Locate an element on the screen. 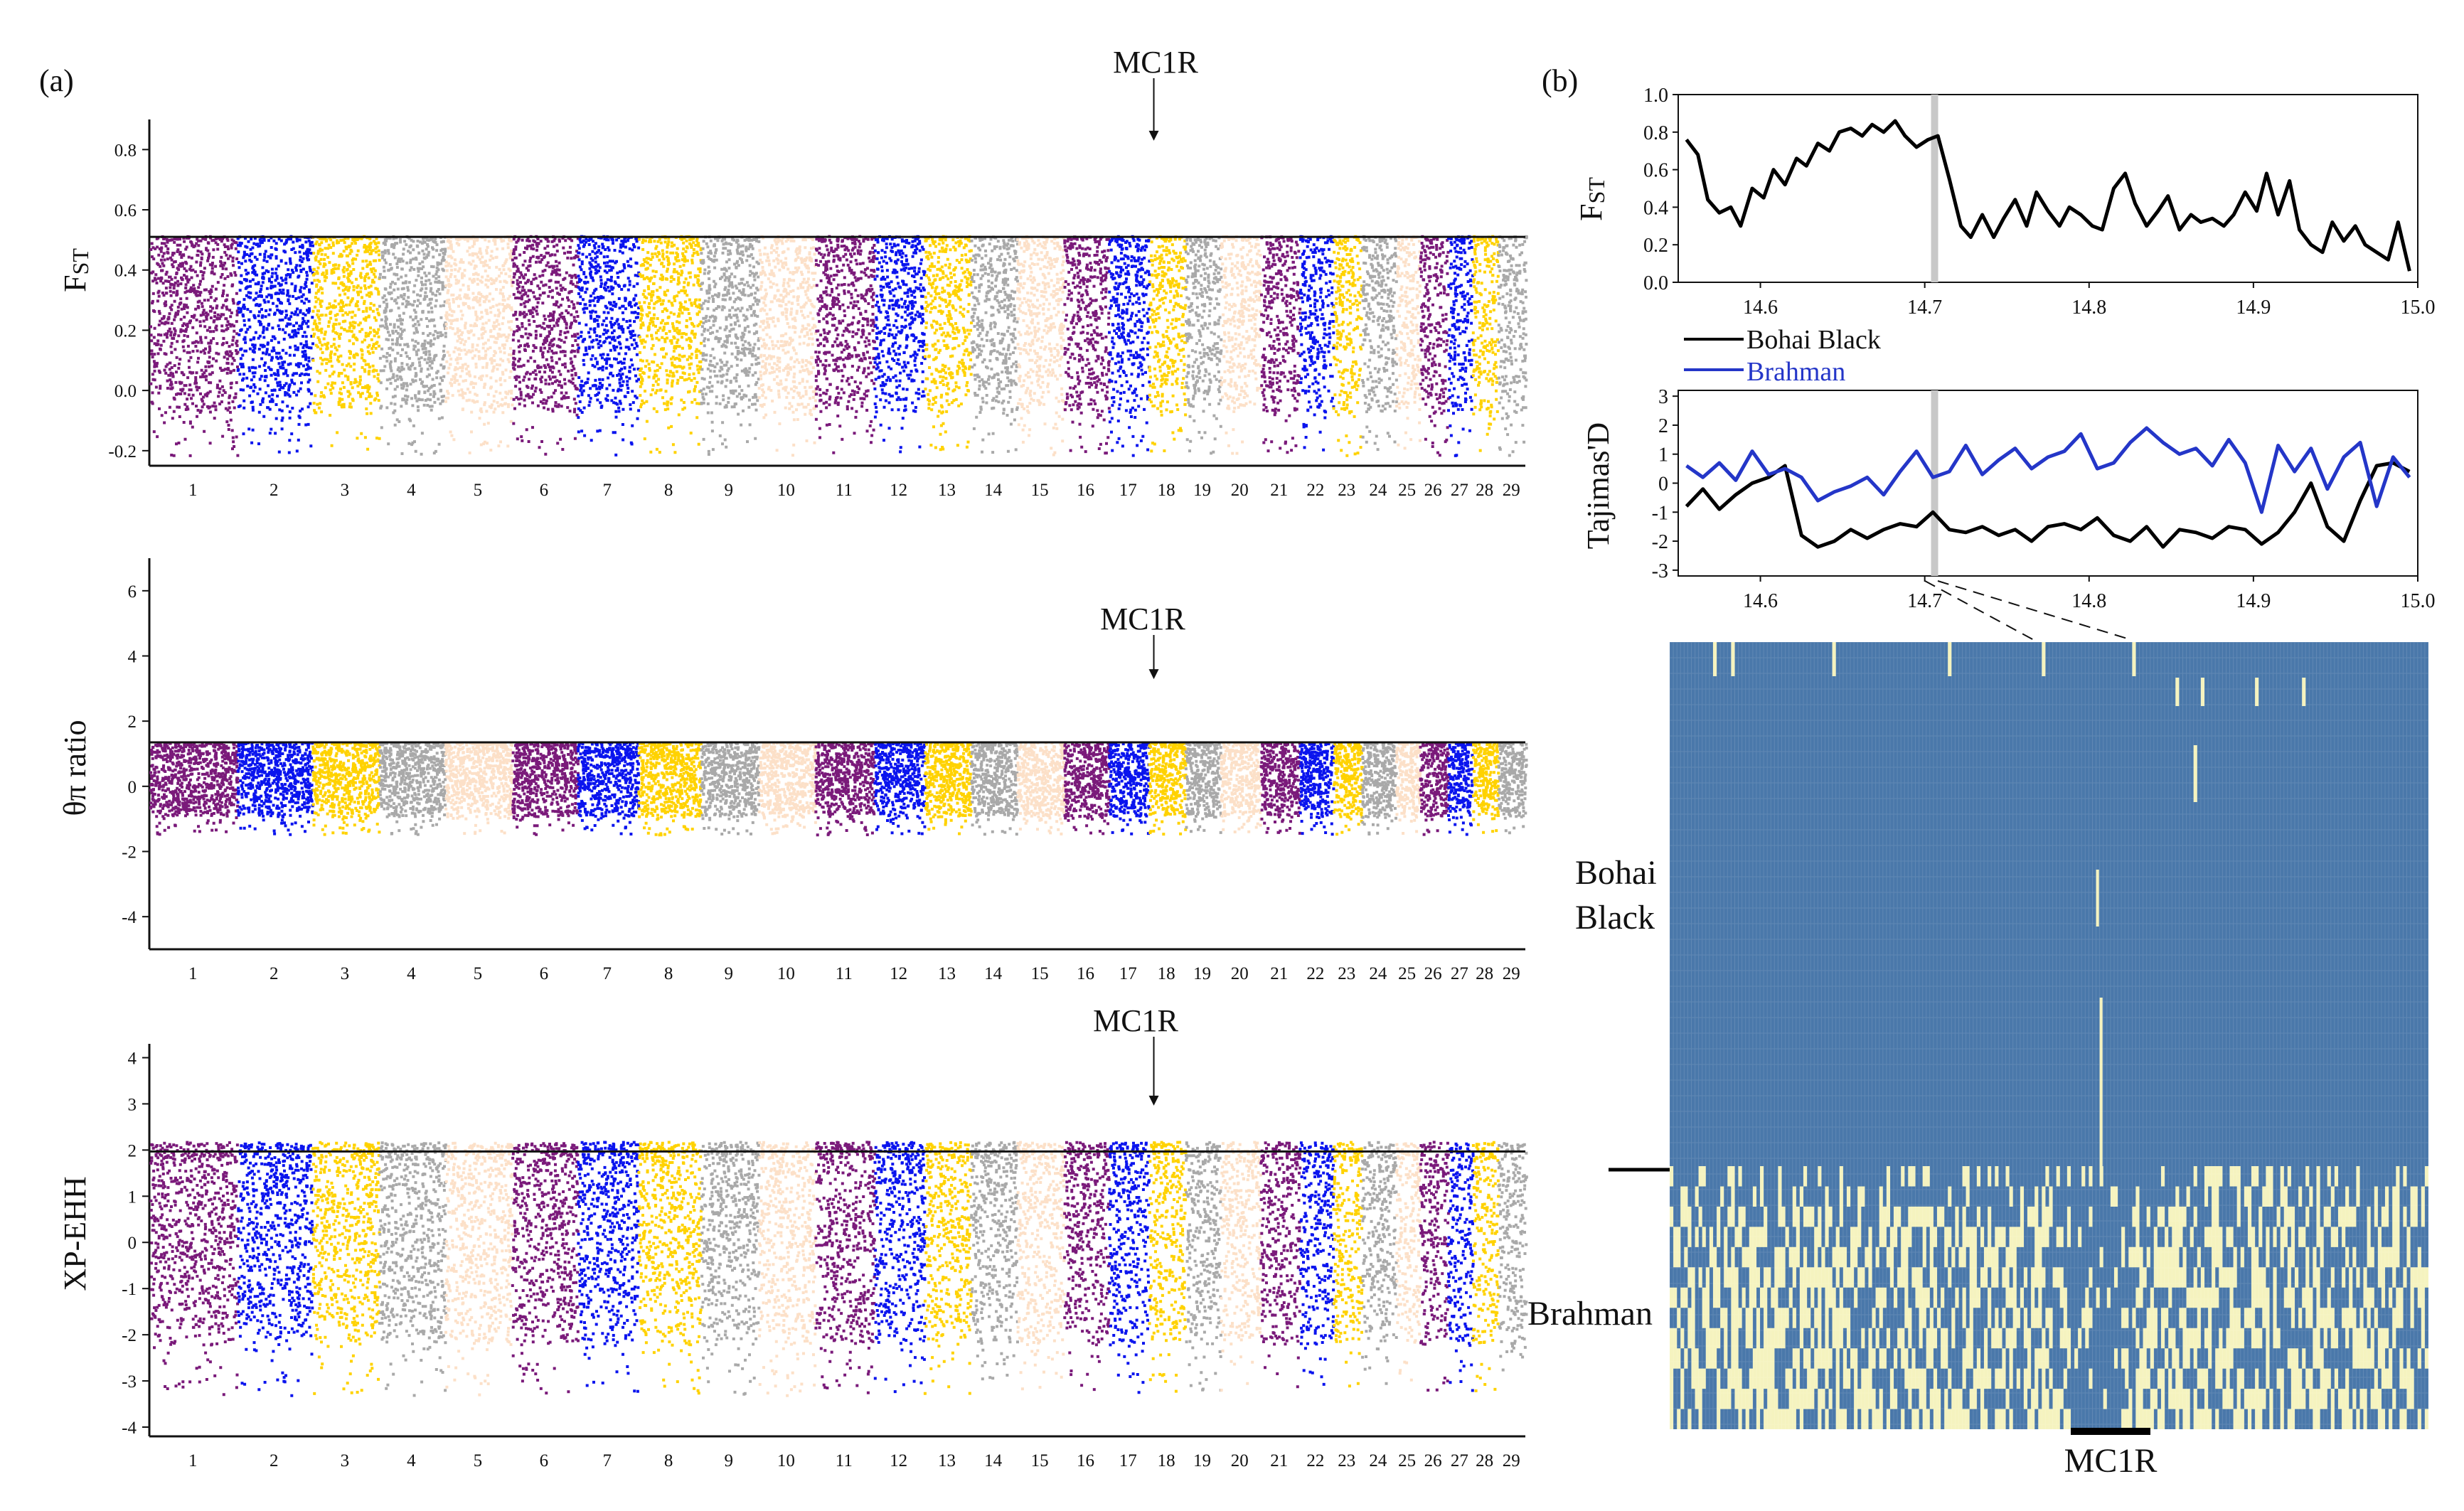 The width and height of the screenshot is (2464, 1511). chromosome-20-scatter is located at coordinates (1241, 1266).